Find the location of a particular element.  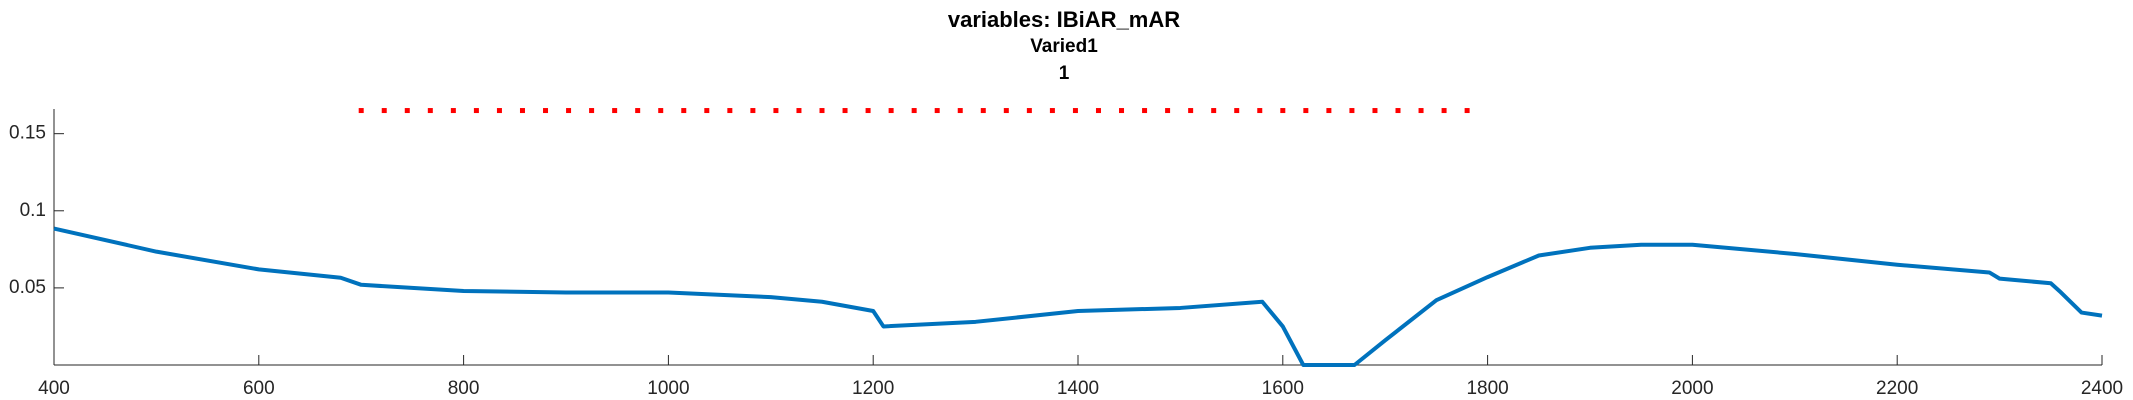

x-tick-label: 1200 is located at coordinates (873, 388).